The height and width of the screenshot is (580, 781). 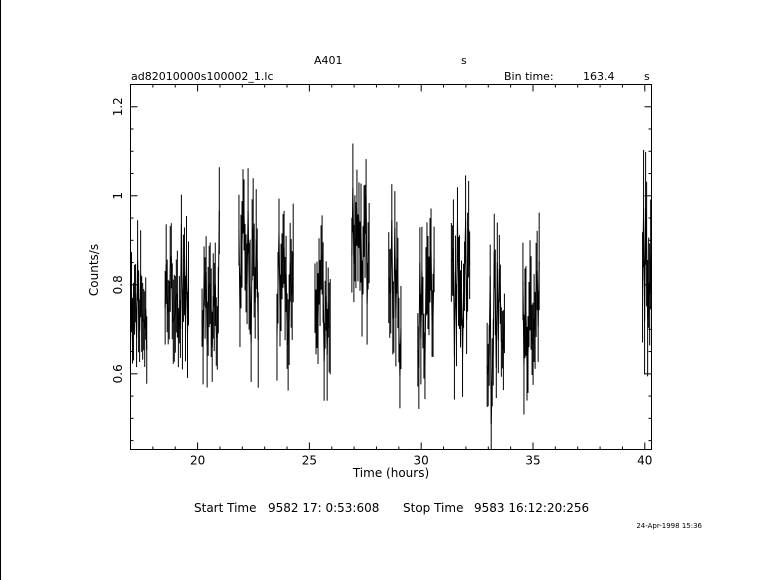 I want to click on x-tick-label: 30, so click(x=421, y=461).